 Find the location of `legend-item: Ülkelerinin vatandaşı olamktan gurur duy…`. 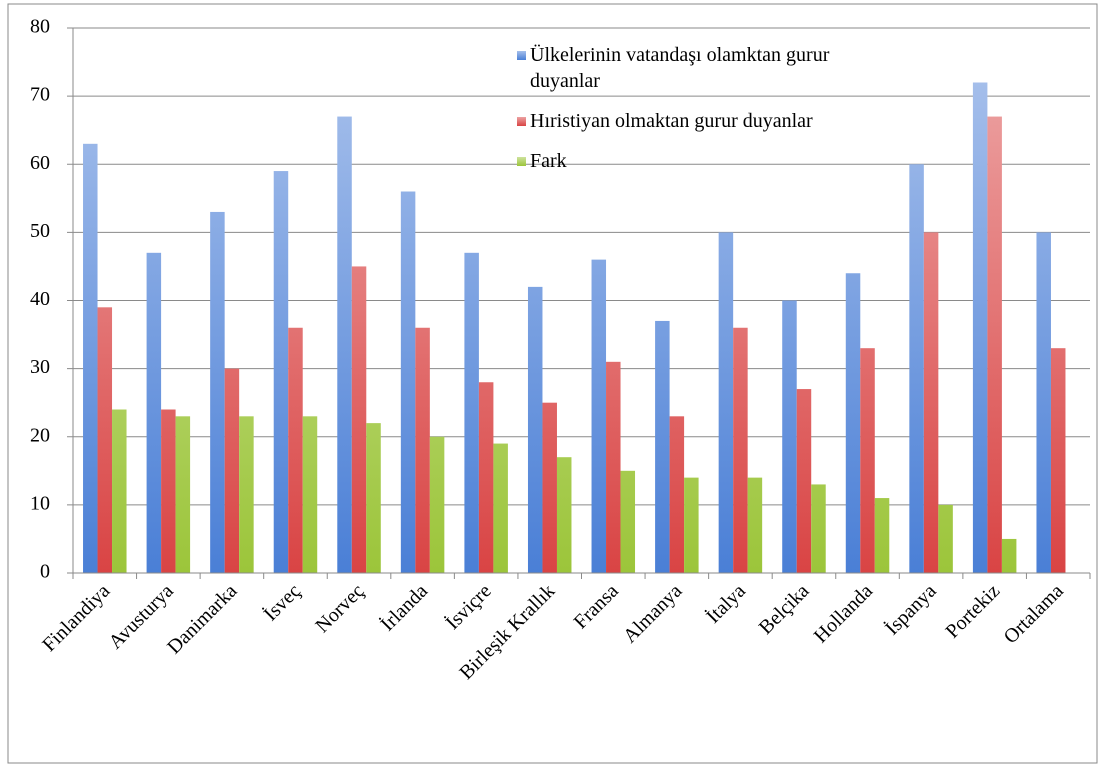

legend-item: Ülkelerinin vatandaşı olamktan gurur duy… is located at coordinates (702, 68).